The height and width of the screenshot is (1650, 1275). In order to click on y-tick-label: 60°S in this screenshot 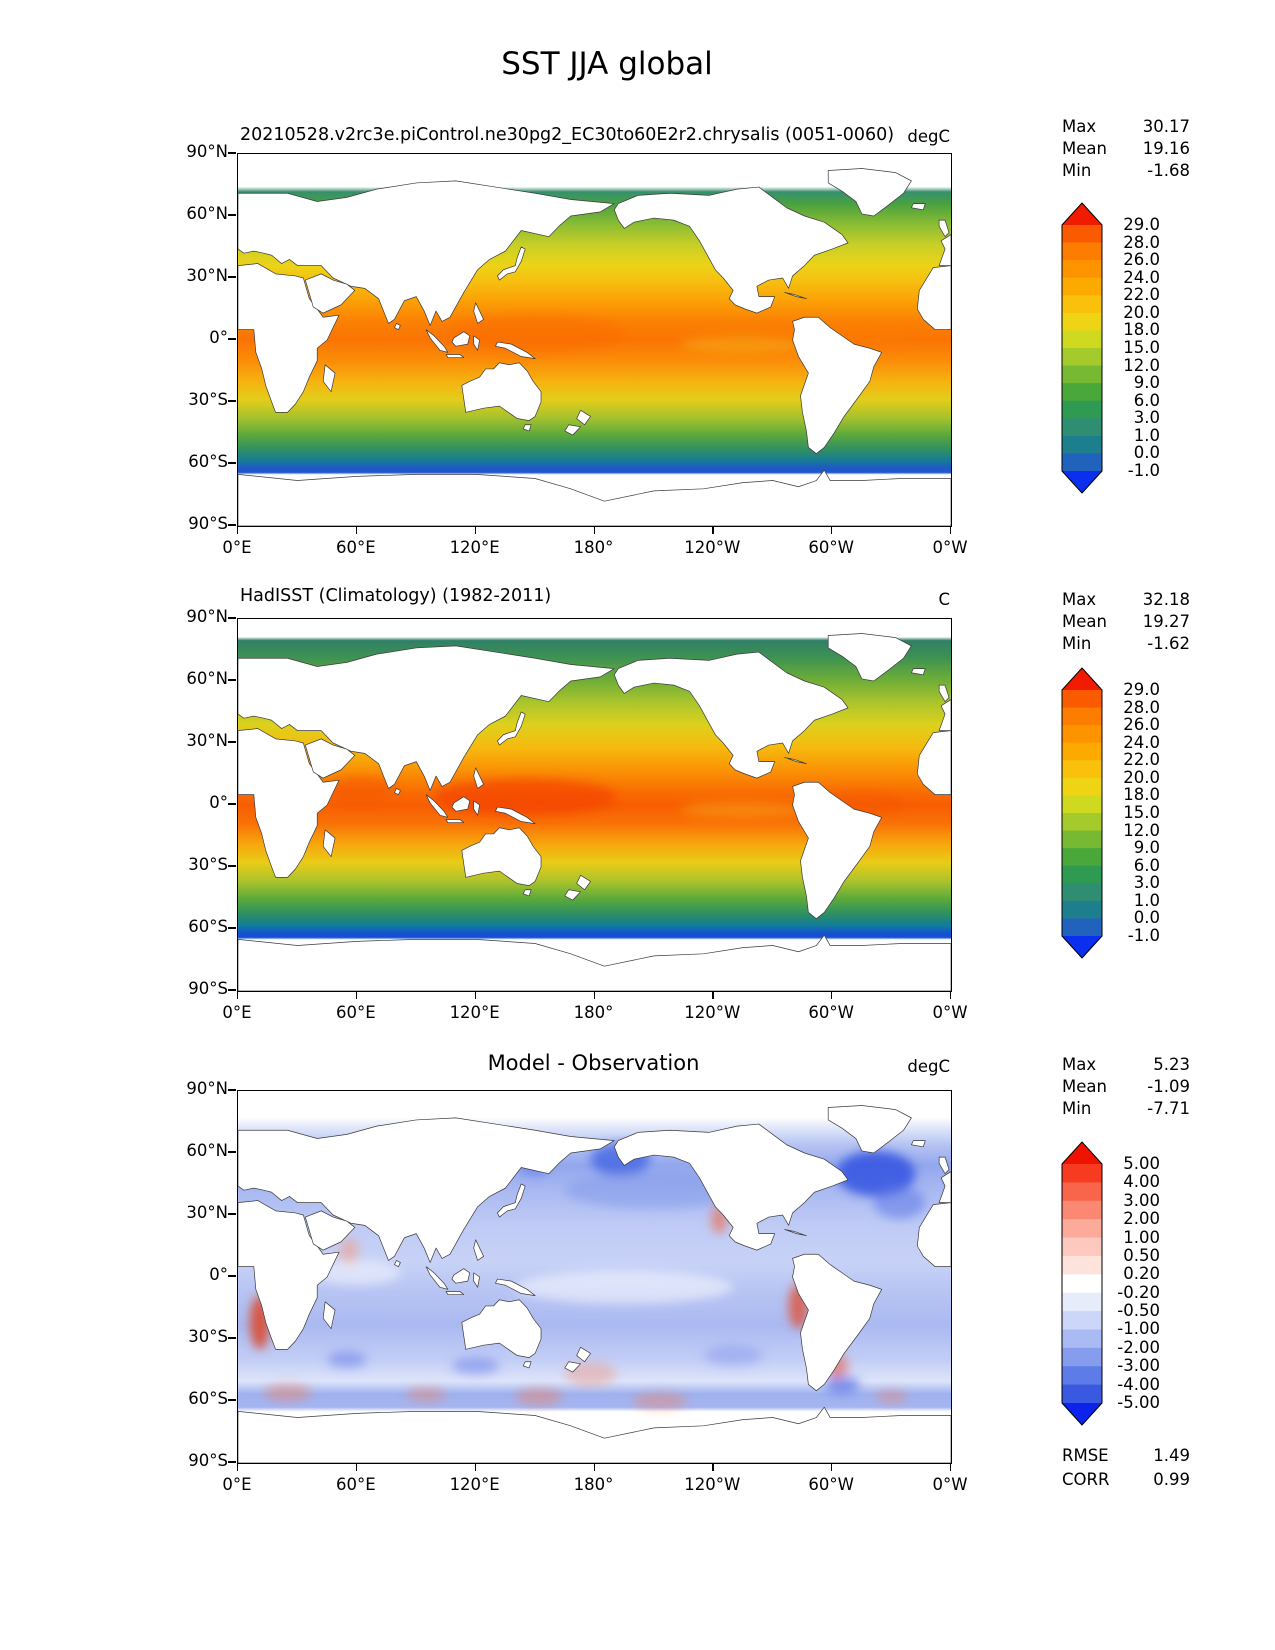, I will do `click(208, 926)`.